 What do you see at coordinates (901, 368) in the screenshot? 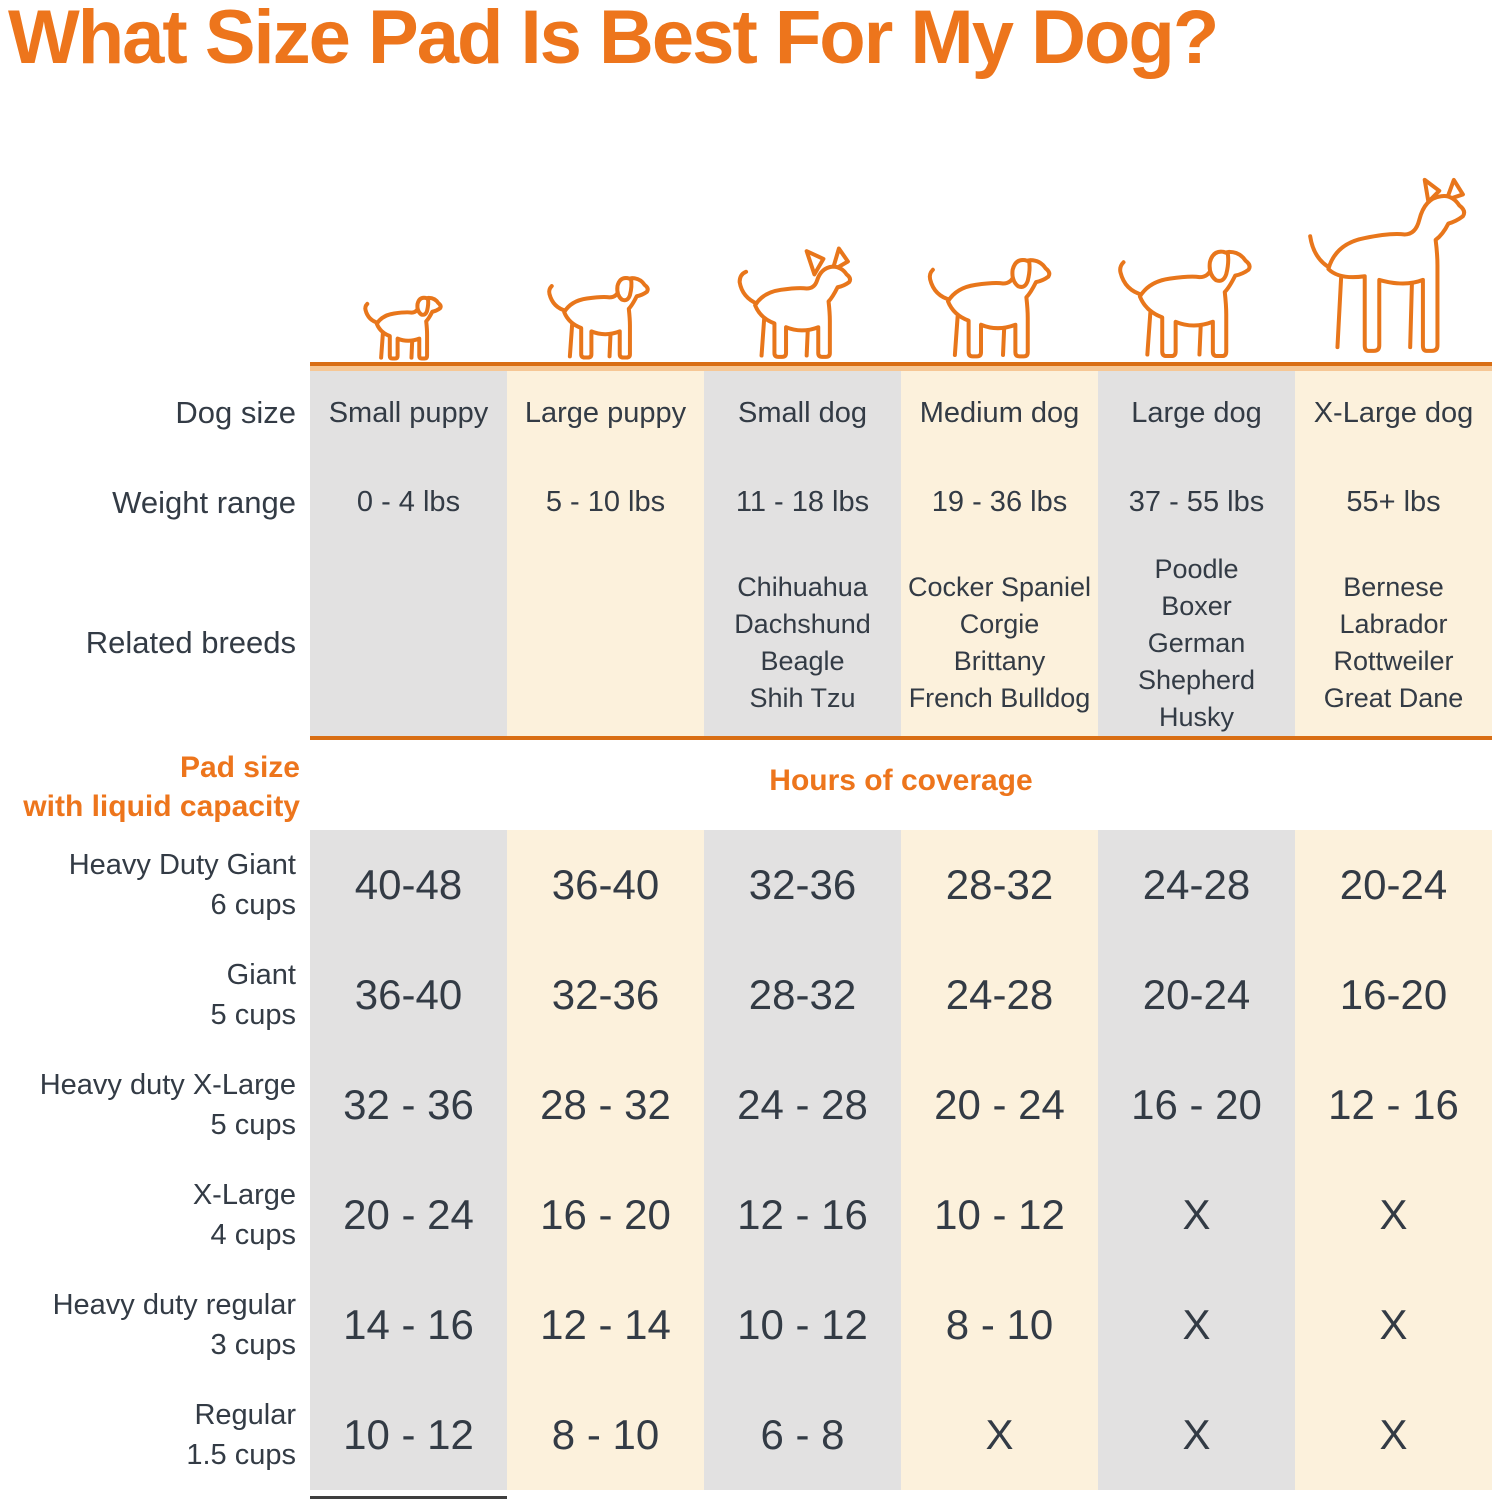
I see `ground-line-highlight` at bounding box center [901, 368].